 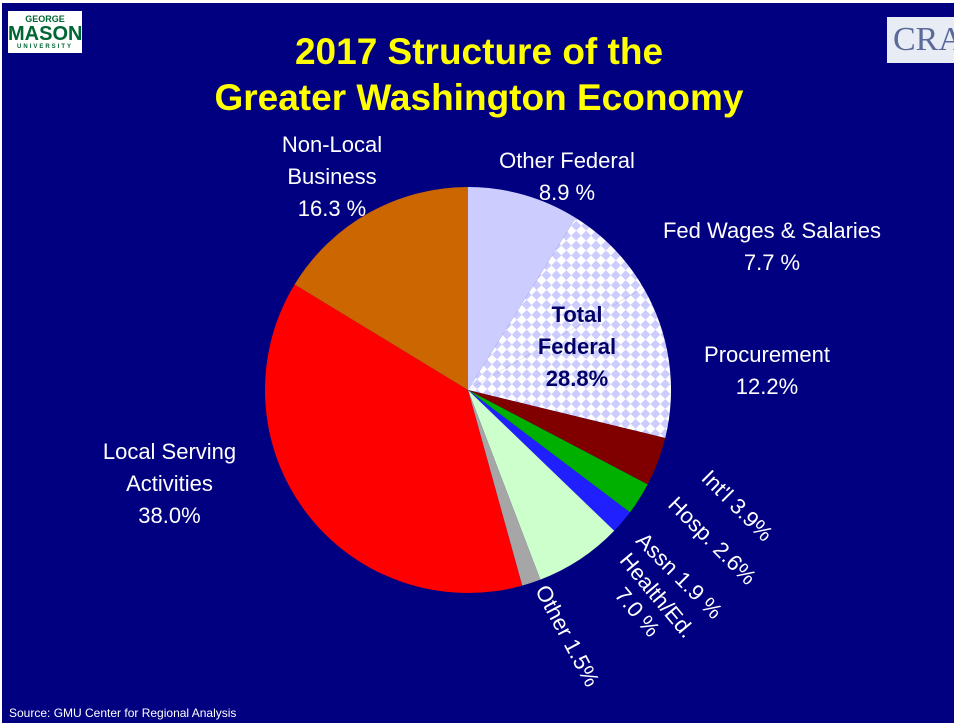 What do you see at coordinates (772, 262) in the screenshot?
I see `value-label: 7.7 %` at bounding box center [772, 262].